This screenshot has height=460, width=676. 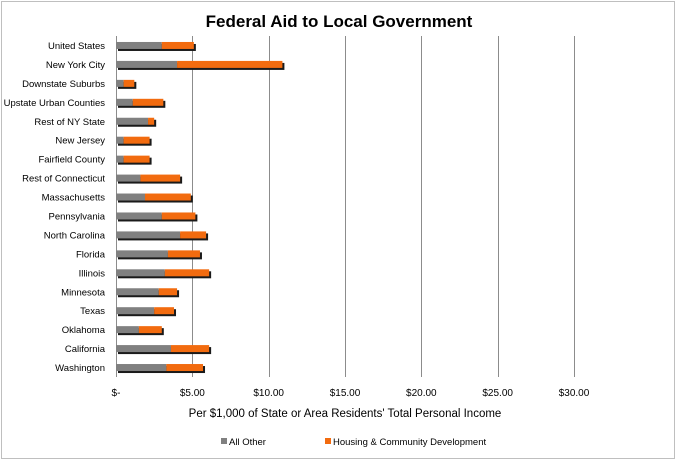 What do you see at coordinates (497, 393) in the screenshot?
I see `x-tick-label: $25.00` at bounding box center [497, 393].